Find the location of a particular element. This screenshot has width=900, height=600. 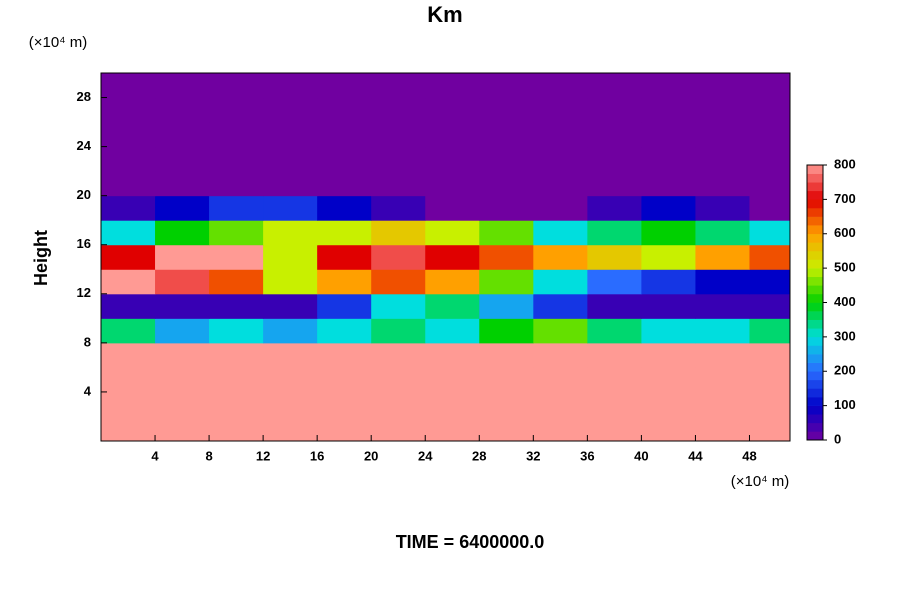

colorbar-tick-label: 500 is located at coordinates (845, 267).